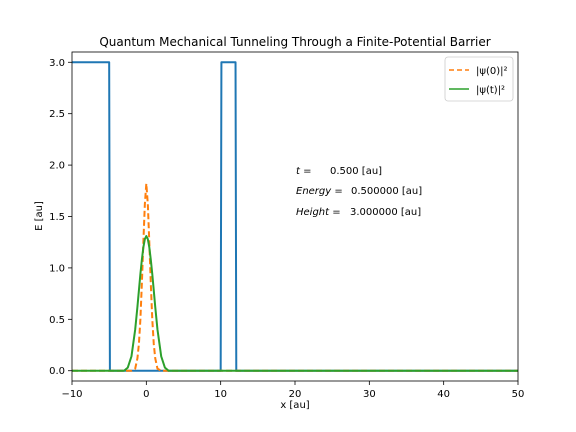  What do you see at coordinates (146, 394) in the screenshot?
I see `x-tick-label: 0` at bounding box center [146, 394].